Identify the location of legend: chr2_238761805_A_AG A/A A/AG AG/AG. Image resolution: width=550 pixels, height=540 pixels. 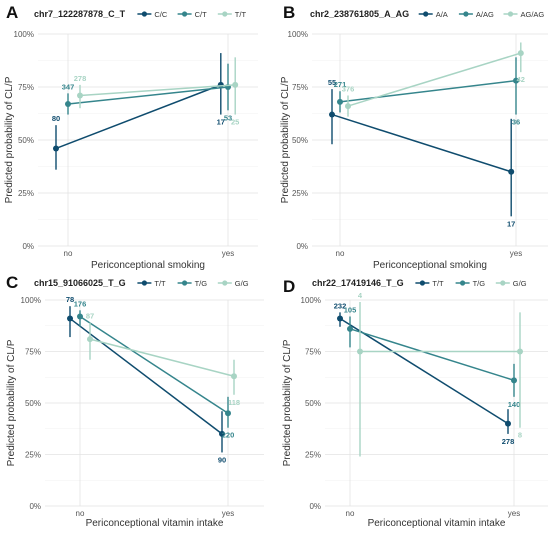
(427, 14).